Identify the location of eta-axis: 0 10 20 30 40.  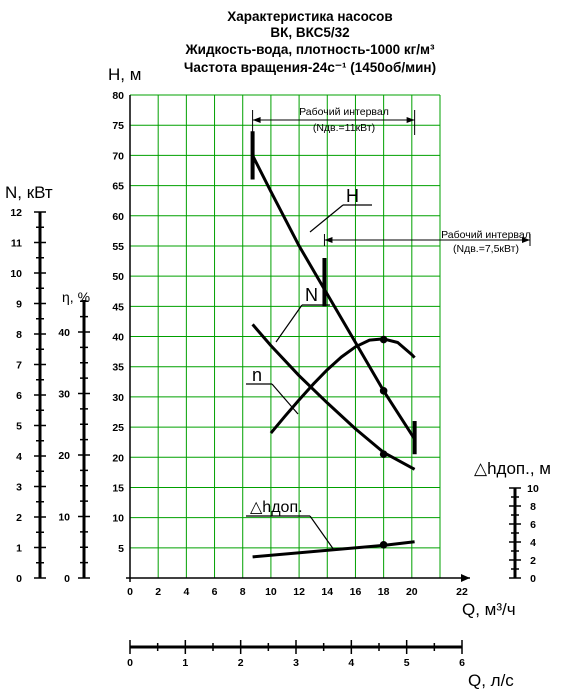
(74, 442).